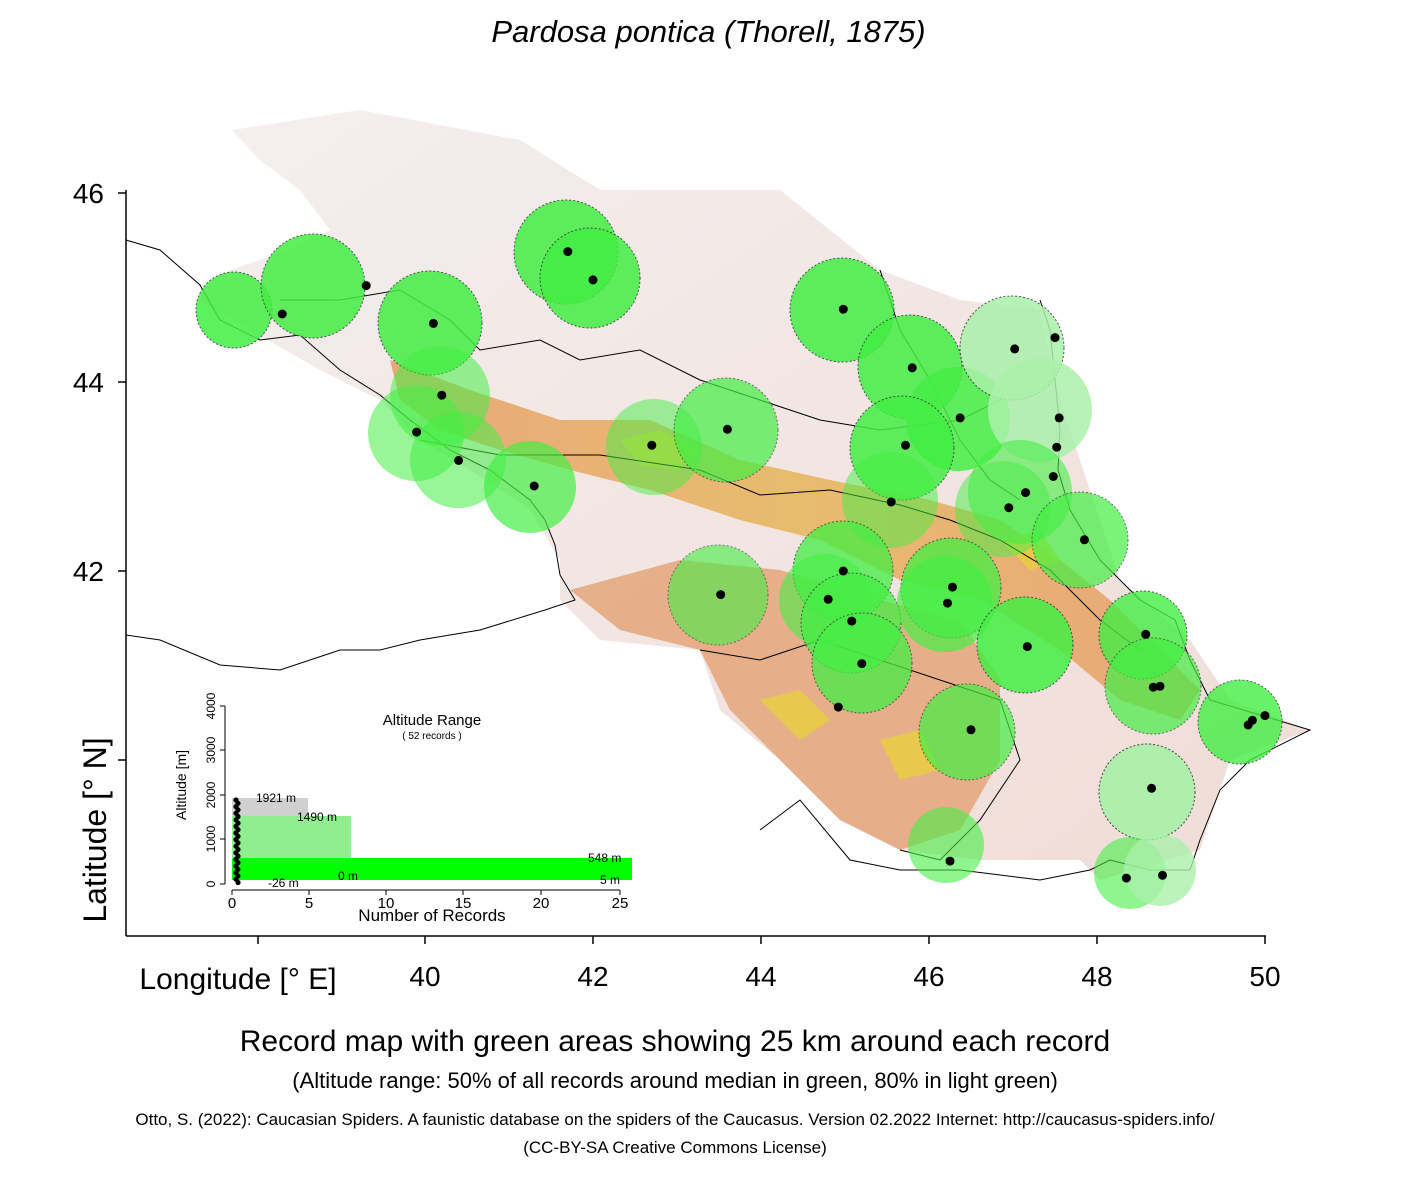 The width and height of the screenshot is (1417, 1181). I want to click on inset-y-tick-label: 1000, so click(211, 838).